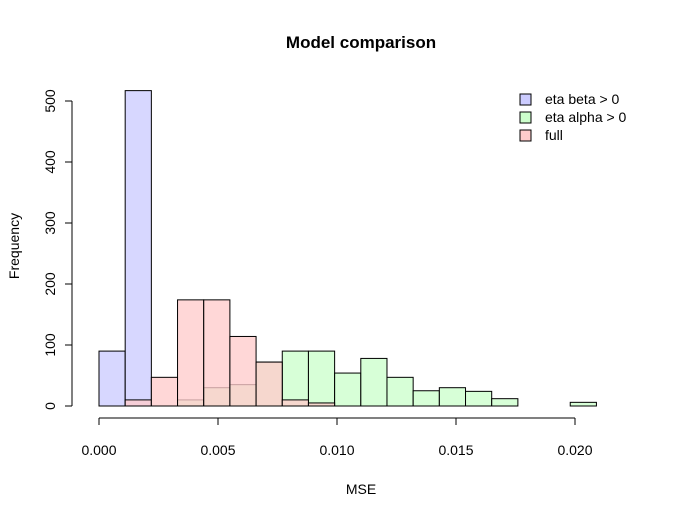 Image resolution: width=687 pixels, height=517 pixels. What do you see at coordinates (57, 249) in the screenshot?
I see `y-axis: 0 100 200 300 400 500` at bounding box center [57, 249].